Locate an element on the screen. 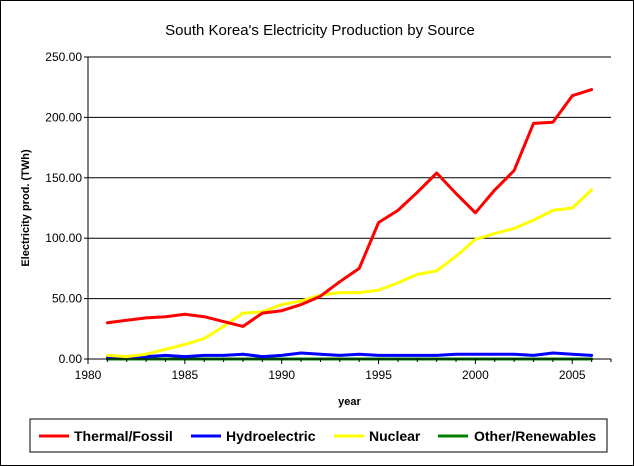  legend-label: Nuclear is located at coordinates (395, 436).